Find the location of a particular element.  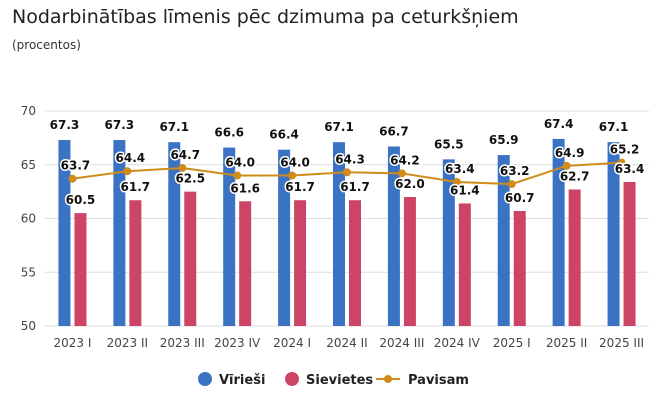

x-tick-label: 2025 II is located at coordinates (566, 343).